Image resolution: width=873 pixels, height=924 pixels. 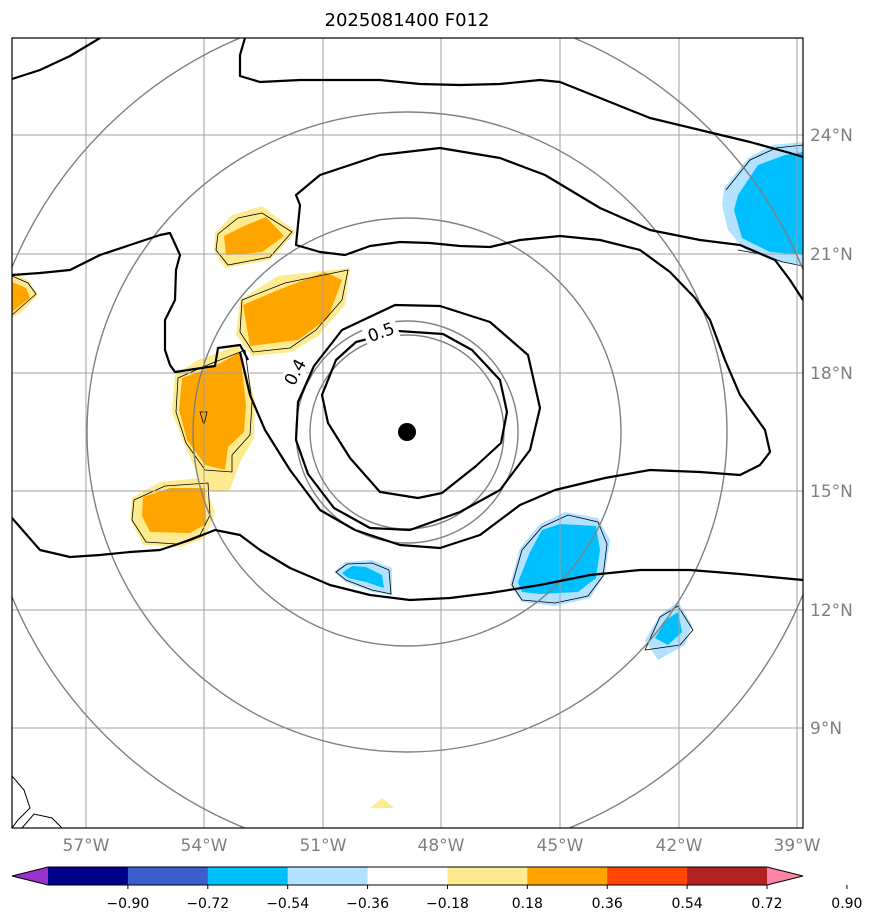 I want to click on map-title: 2025081400 F012, so click(x=407, y=20).